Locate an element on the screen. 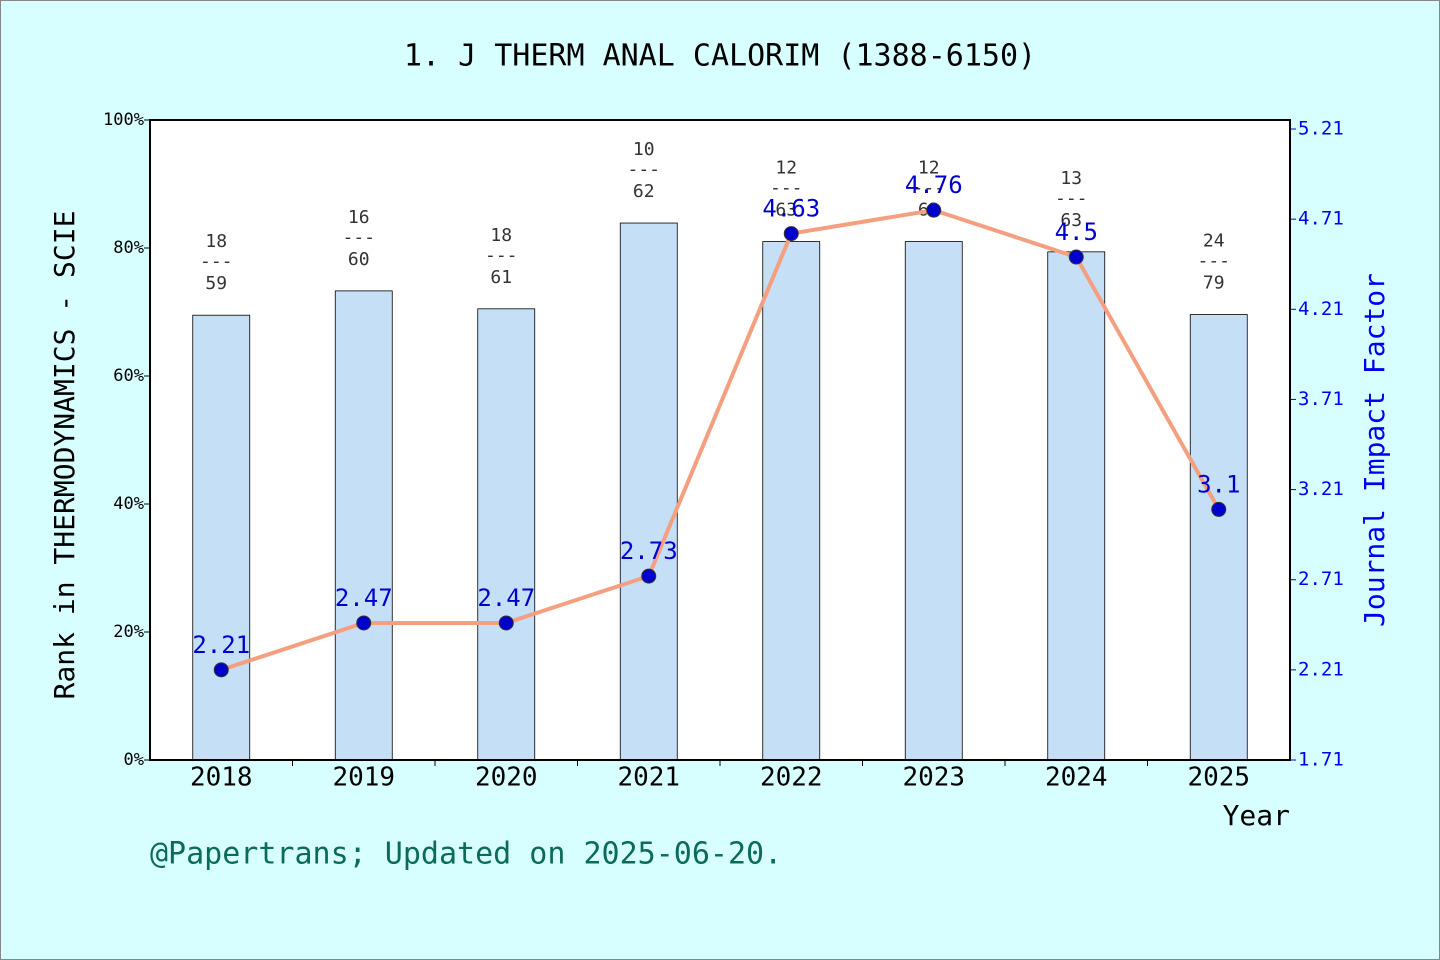 Image resolution: width=1440 pixels, height=960 pixels. rank-label: 10 is located at coordinates (644, 149).